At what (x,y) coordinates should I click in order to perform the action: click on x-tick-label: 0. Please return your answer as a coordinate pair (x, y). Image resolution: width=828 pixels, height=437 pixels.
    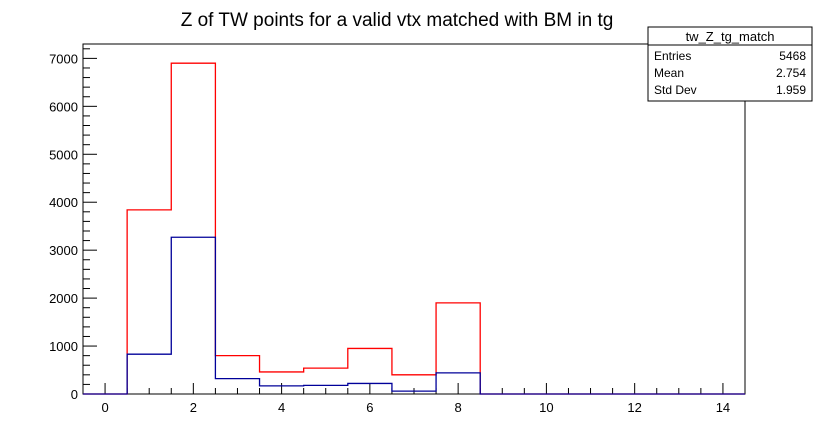
    Looking at the image, I should click on (104, 407).